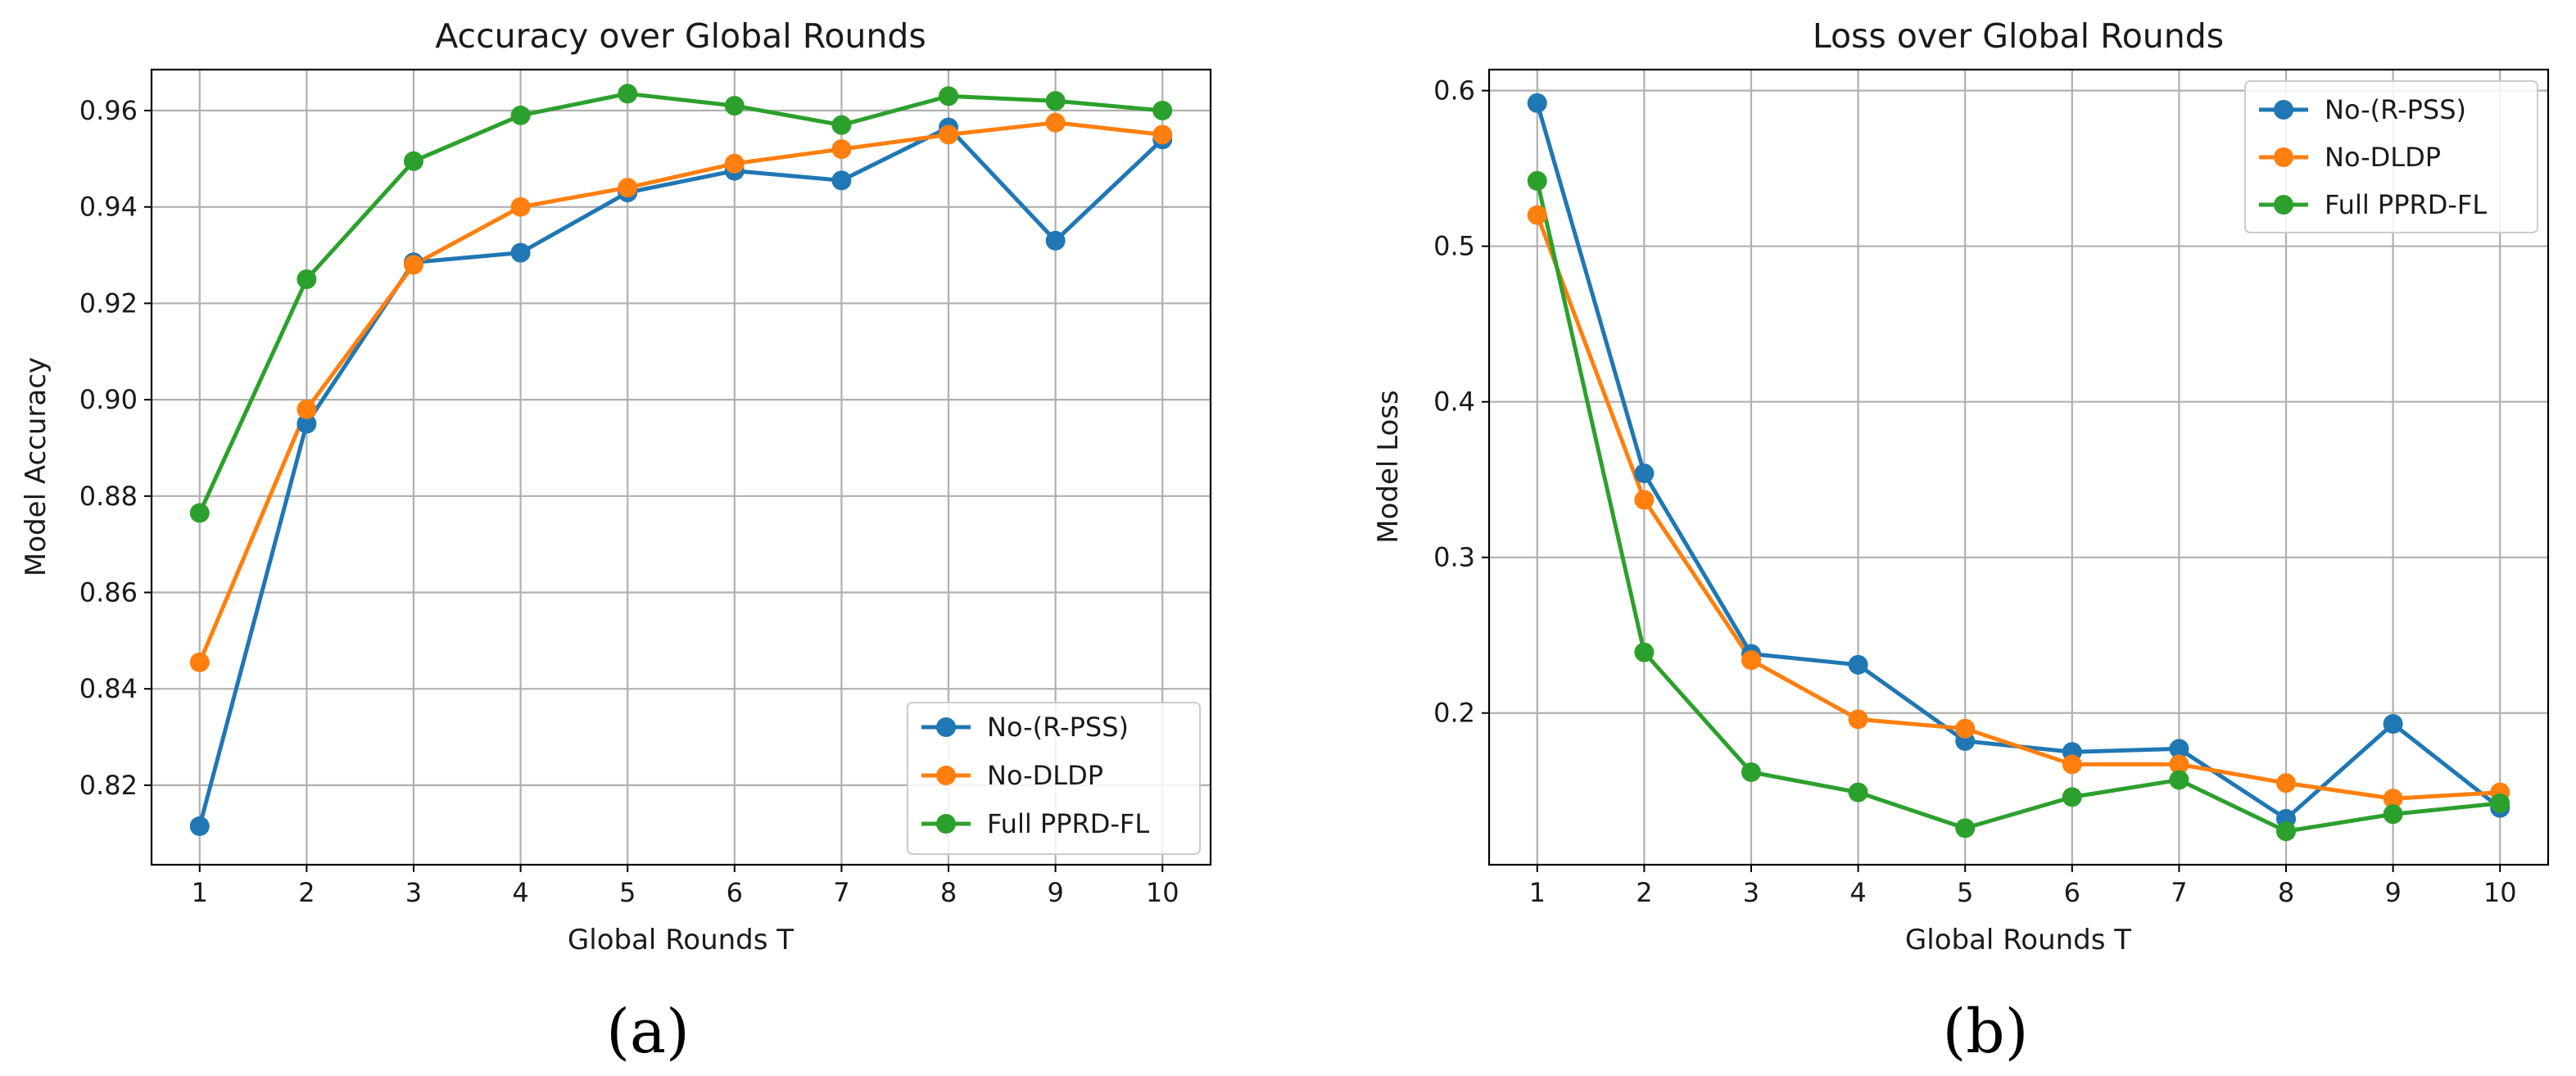 This screenshot has width=2576, height=1076. I want to click on x-tick-label: 5, so click(1965, 892).